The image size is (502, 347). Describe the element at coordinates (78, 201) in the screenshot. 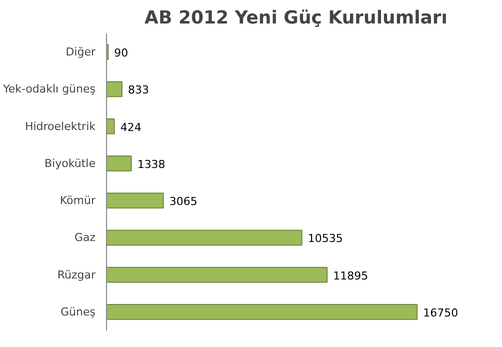

I see `y-tick-label: Kömür` at that location.